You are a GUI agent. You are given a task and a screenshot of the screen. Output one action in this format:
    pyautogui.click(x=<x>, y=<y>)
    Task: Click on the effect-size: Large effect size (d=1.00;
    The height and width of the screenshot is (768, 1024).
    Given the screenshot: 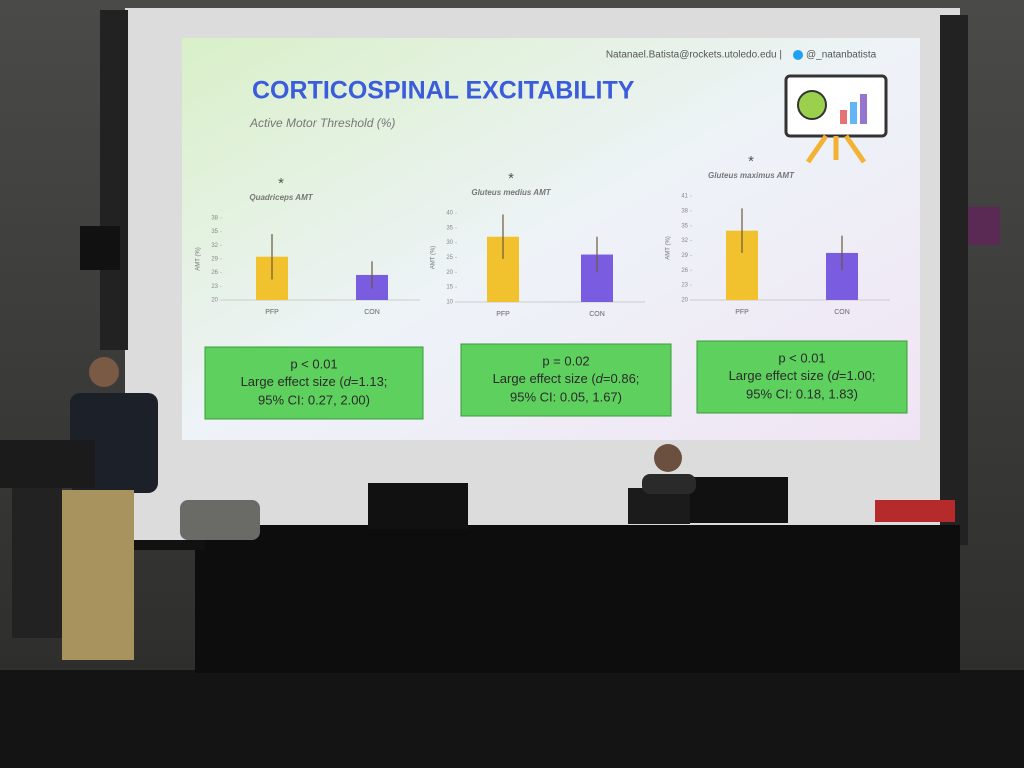 What is the action you would take?
    pyautogui.click(x=802, y=375)
    